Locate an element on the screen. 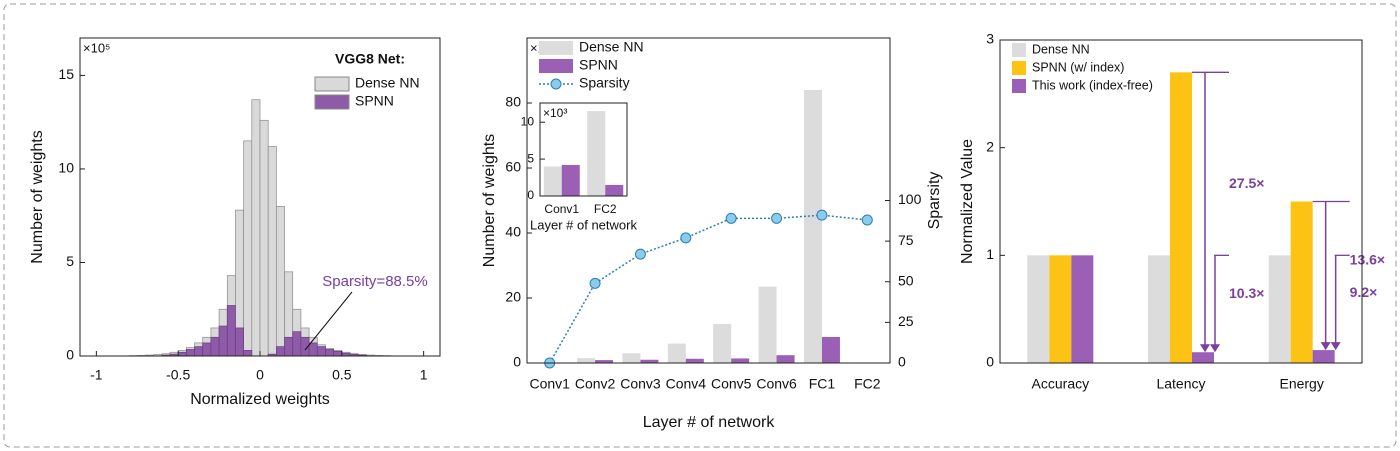 The height and width of the screenshot is (451, 1400). y2-tick-label: 75 is located at coordinates (906, 240).